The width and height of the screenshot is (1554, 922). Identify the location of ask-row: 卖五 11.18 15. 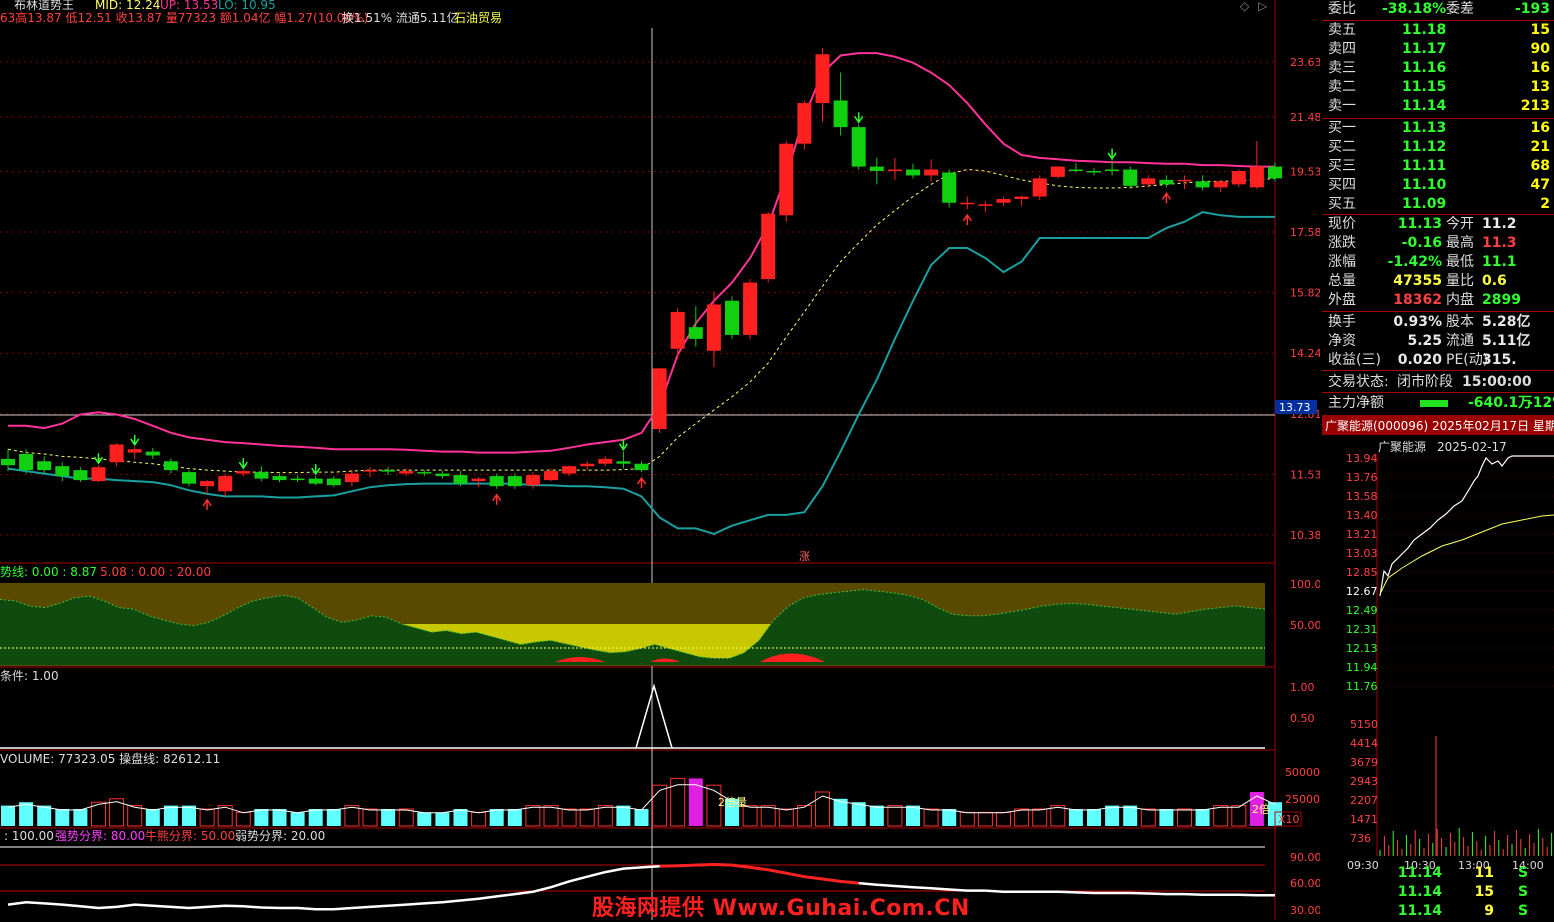
(1439, 30).